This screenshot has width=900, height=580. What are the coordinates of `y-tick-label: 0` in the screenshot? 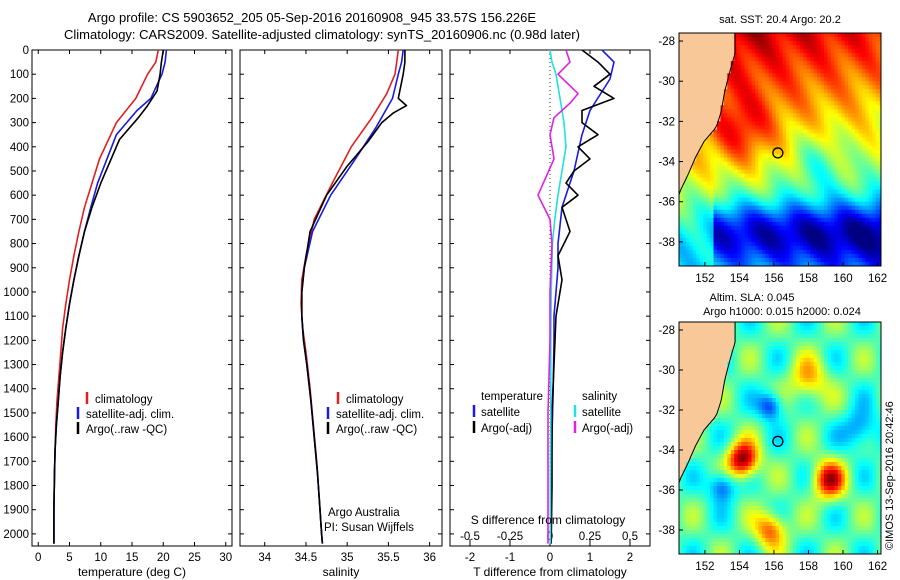 It's located at (26, 51).